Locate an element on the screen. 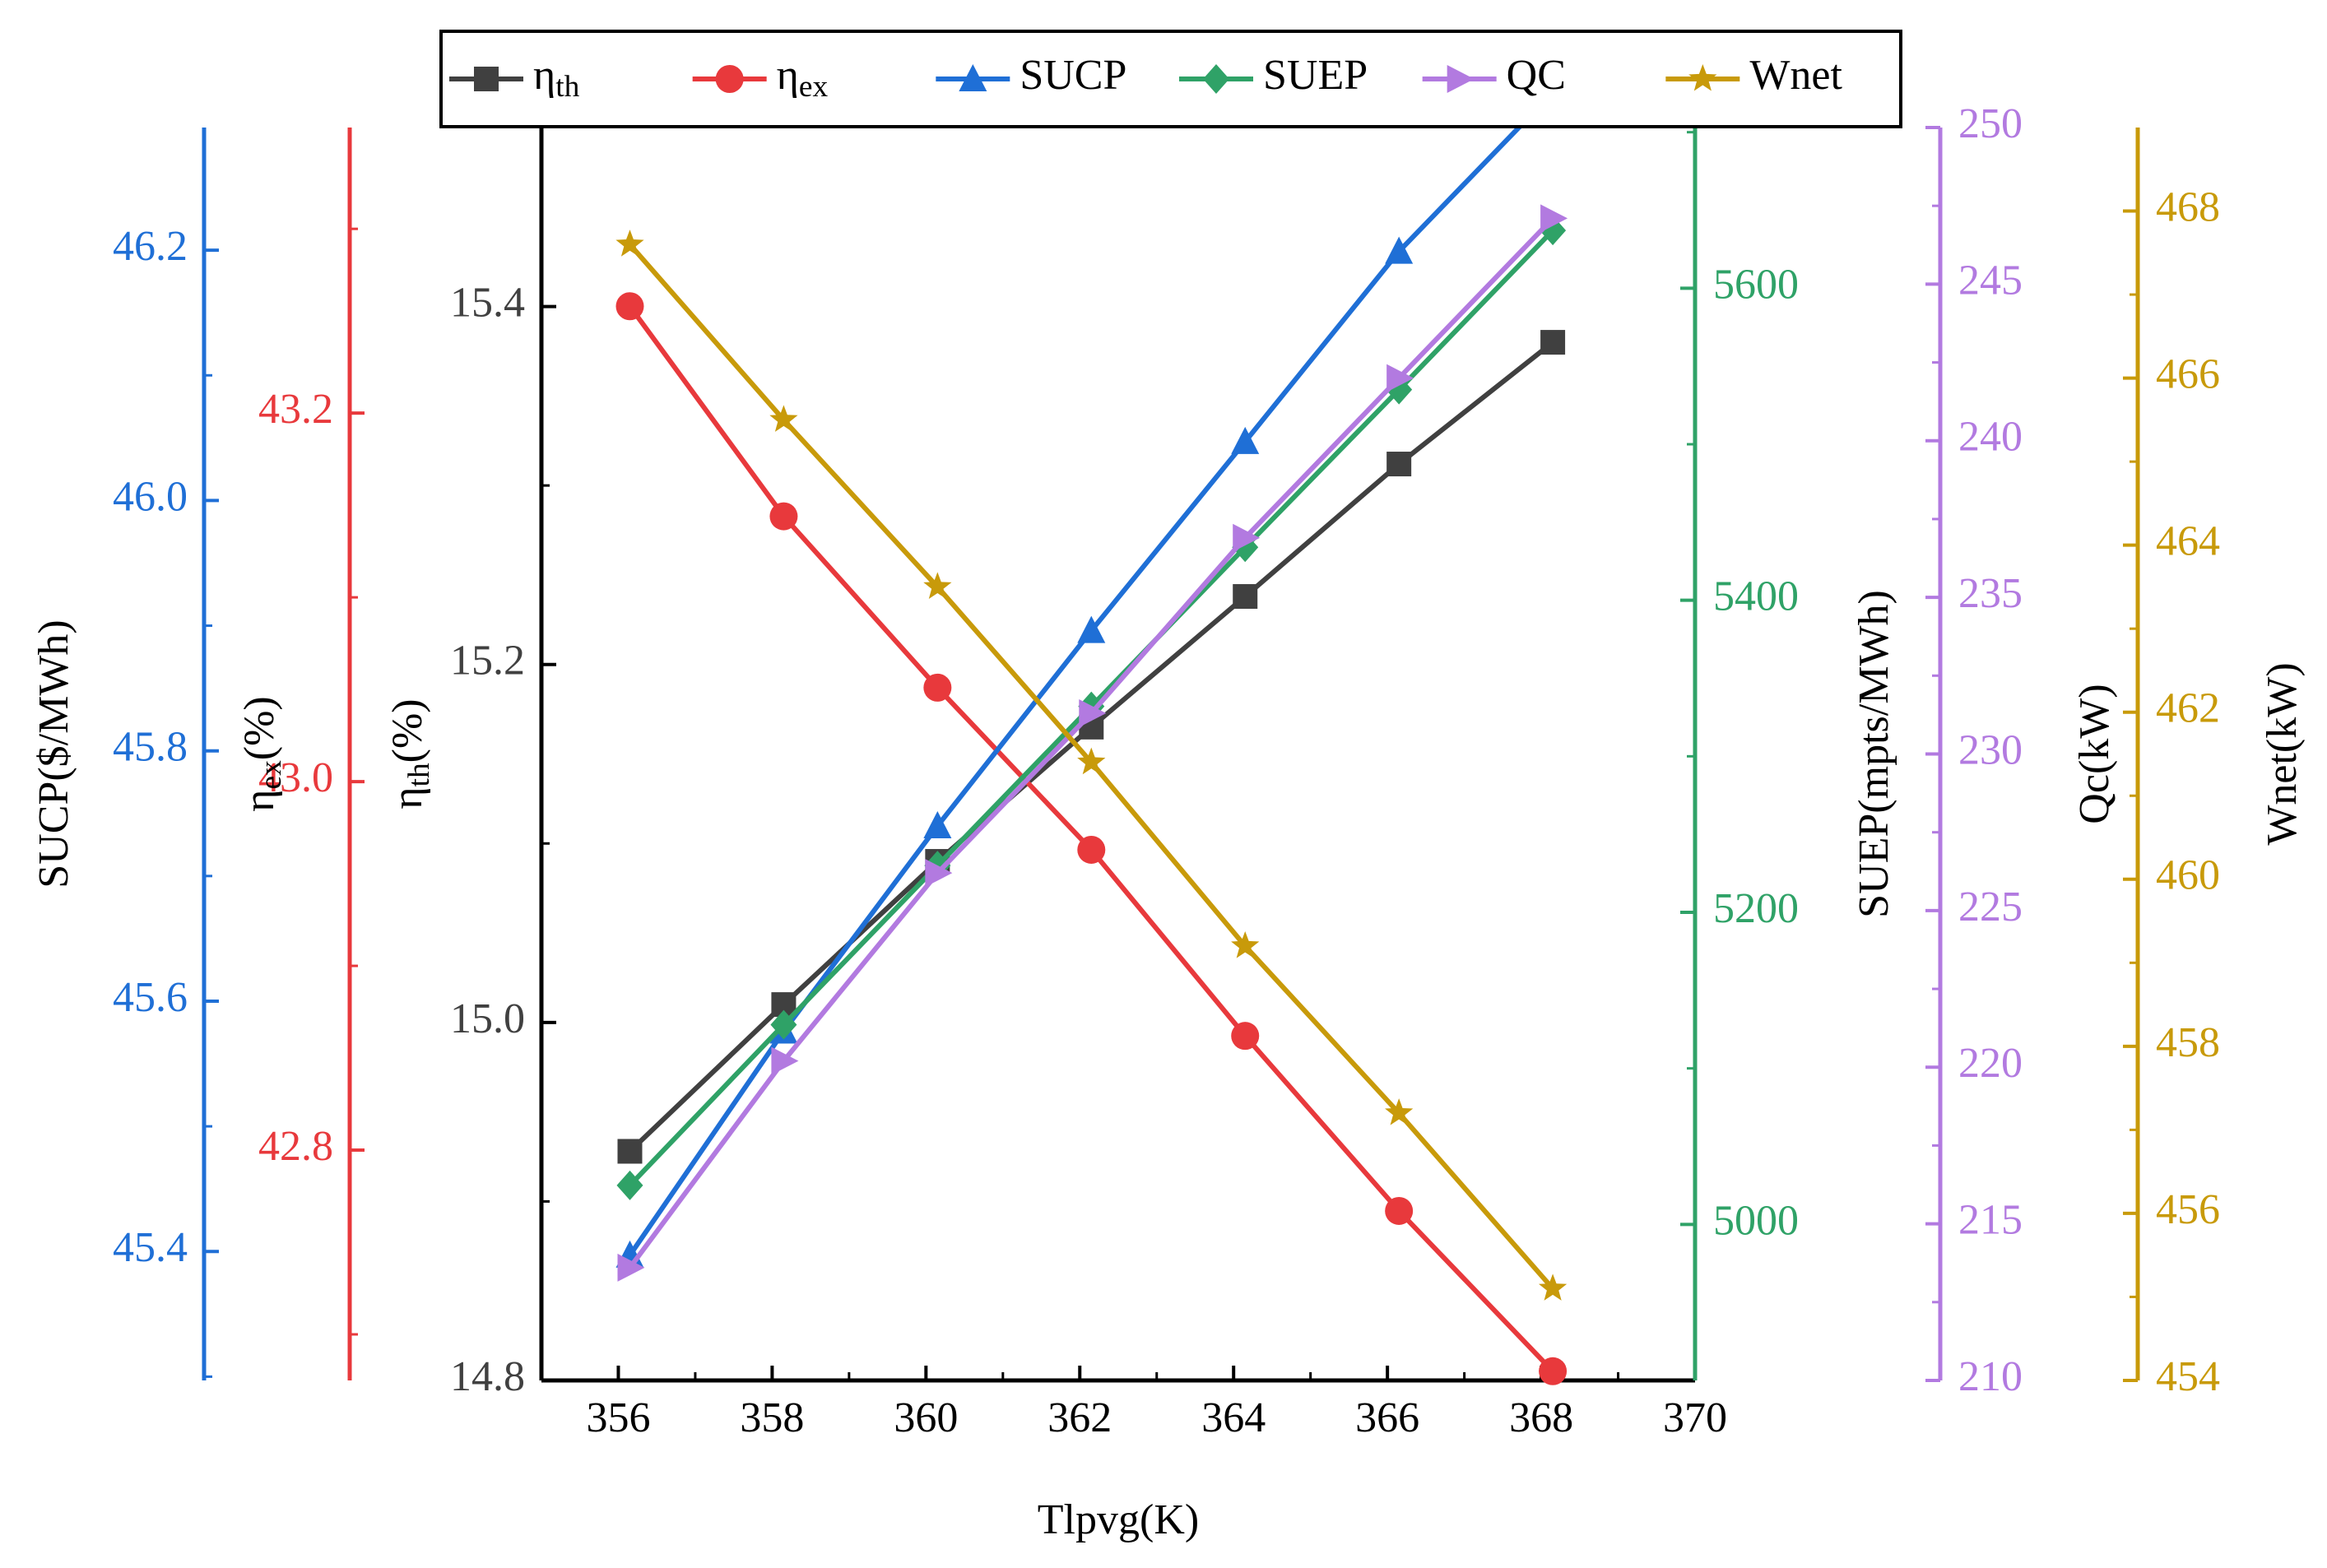 This screenshot has width=2327, height=1568. eta-ex-axis-title: ηex(%) is located at coordinates (262, 753).